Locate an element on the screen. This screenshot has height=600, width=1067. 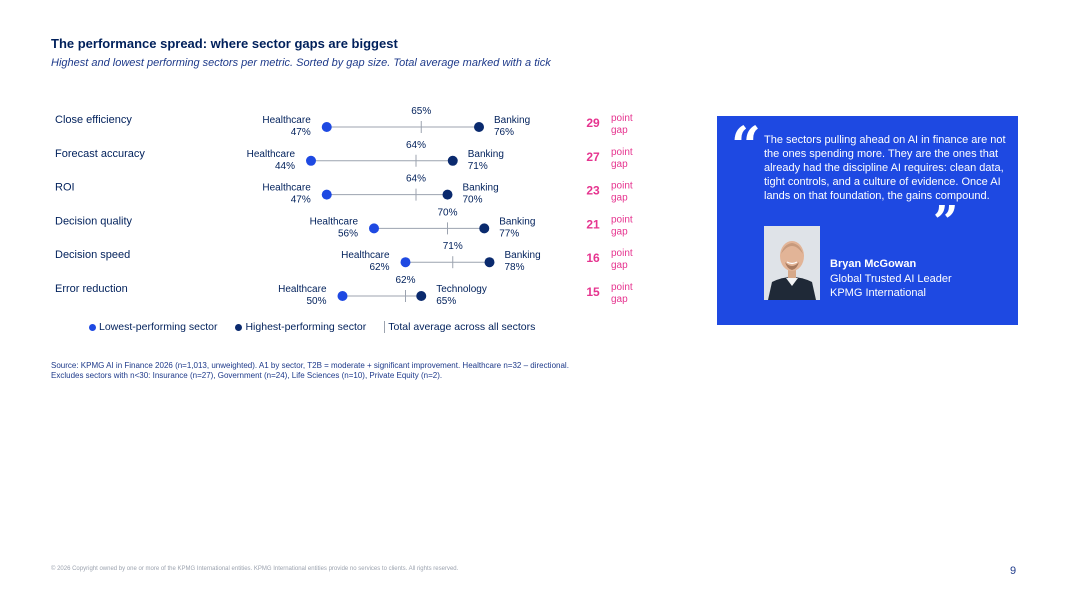
legend-high: Highest-performing sector is located at coordinates (300, 327).